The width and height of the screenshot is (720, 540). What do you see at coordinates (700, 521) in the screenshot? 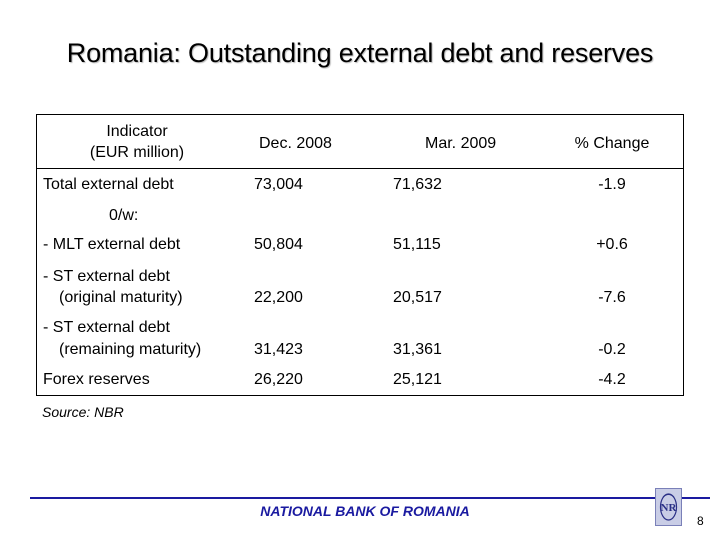
I see `page-number: 8` at bounding box center [700, 521].